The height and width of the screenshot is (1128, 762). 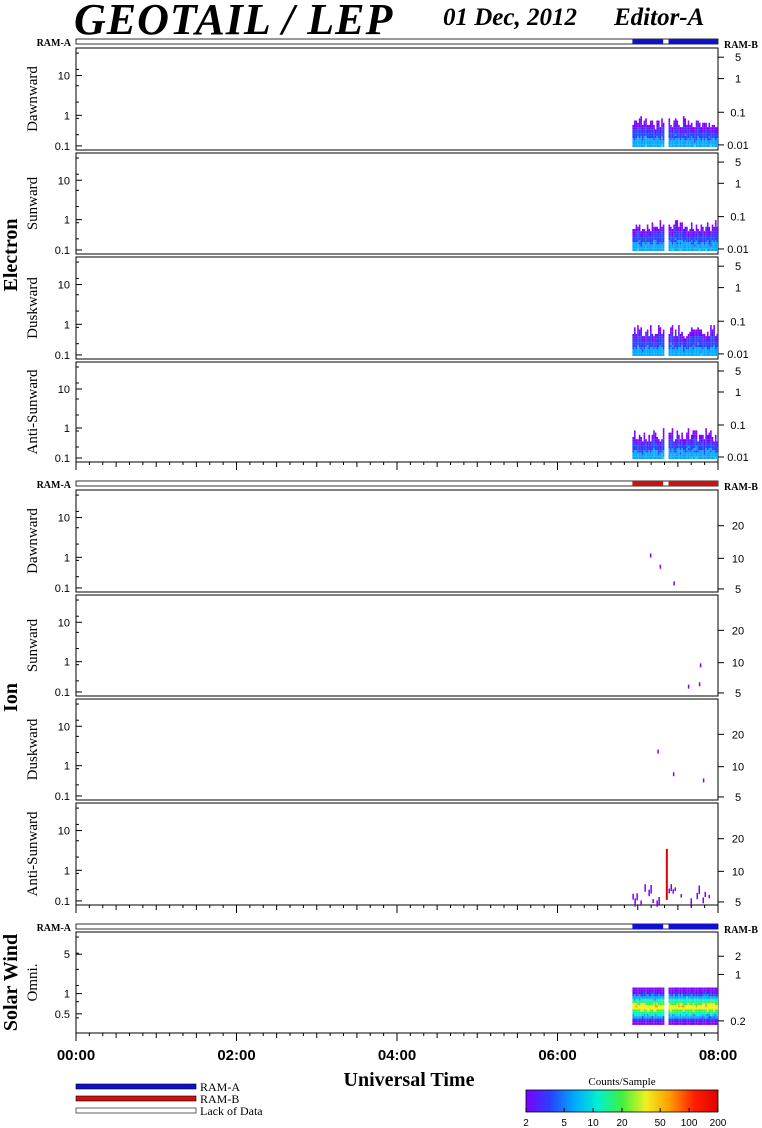 What do you see at coordinates (67, 955) in the screenshot?
I see `y-tick-label: 5` at bounding box center [67, 955].